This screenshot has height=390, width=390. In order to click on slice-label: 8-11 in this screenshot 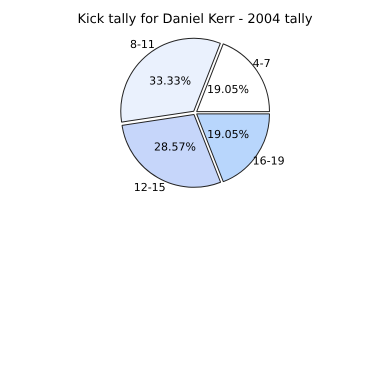, I will do `click(142, 44)`.